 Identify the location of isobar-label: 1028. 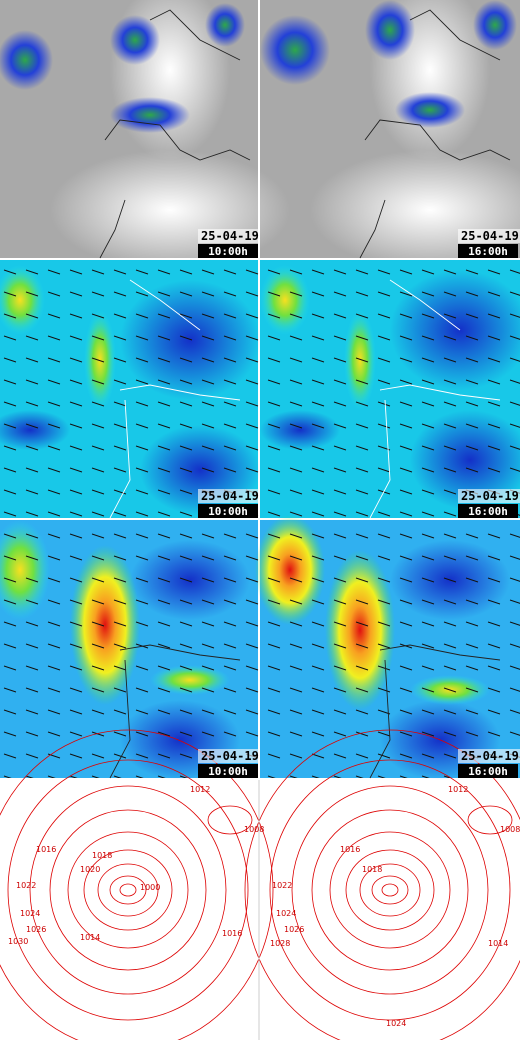
(280, 943).